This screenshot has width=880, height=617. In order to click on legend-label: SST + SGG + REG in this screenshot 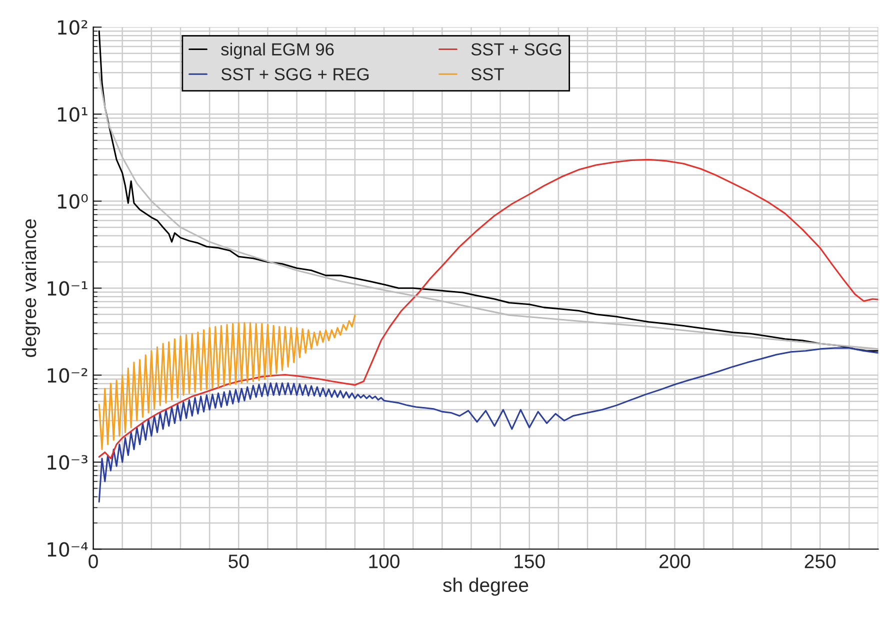, I will do `click(295, 74)`.